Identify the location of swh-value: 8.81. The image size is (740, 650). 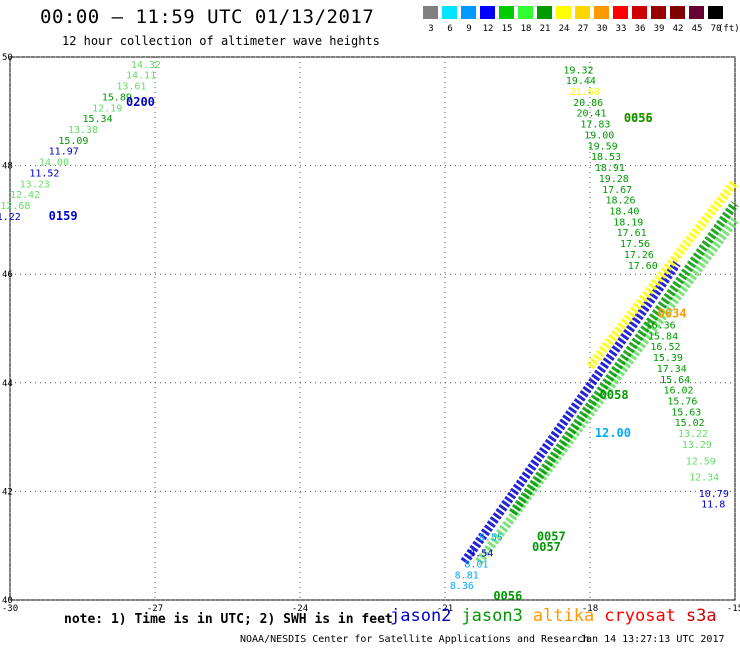
(467, 575).